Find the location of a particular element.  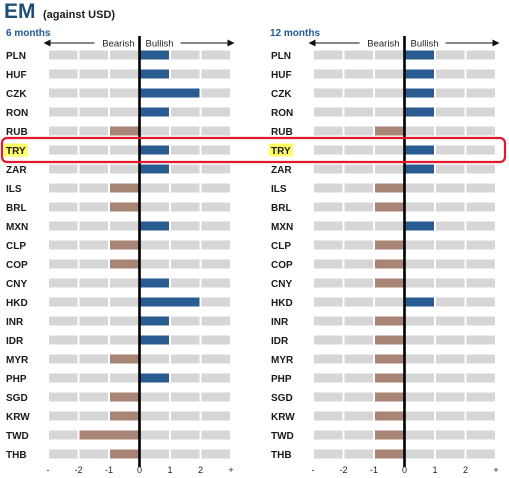

highlight-label-bg is located at coordinates (16, 150).